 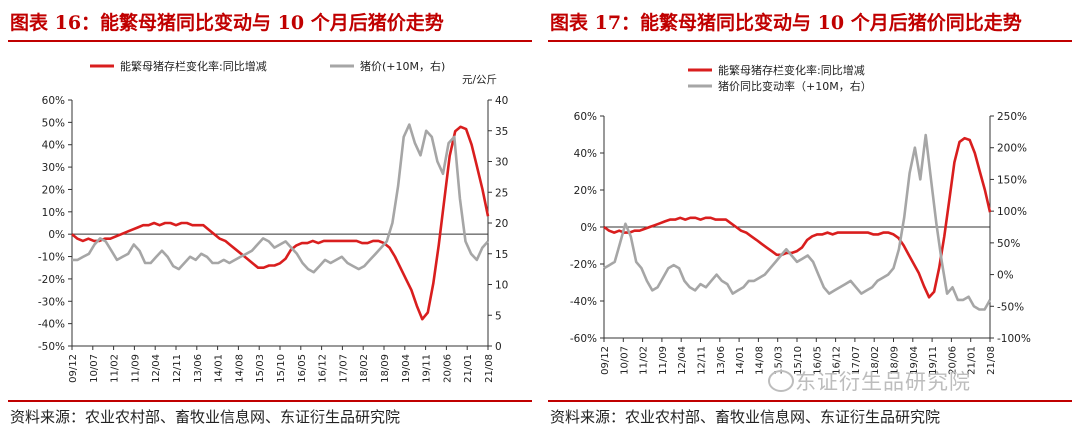 What do you see at coordinates (498, 347) in the screenshot?
I see `right-tick-label: 0` at bounding box center [498, 347].